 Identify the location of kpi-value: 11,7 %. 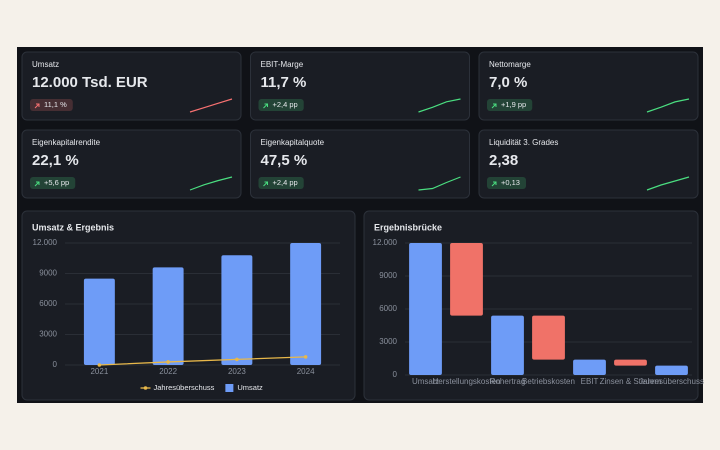
(284, 82).